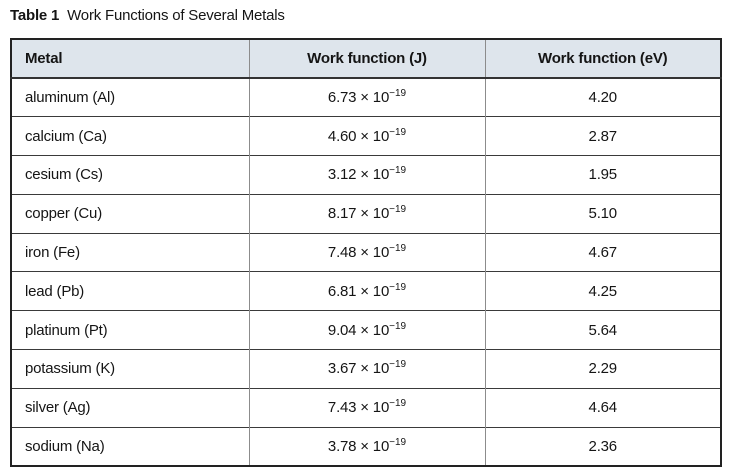 This screenshot has width=729, height=475. I want to click on cell-work-function-ev: 5.64, so click(602, 330).